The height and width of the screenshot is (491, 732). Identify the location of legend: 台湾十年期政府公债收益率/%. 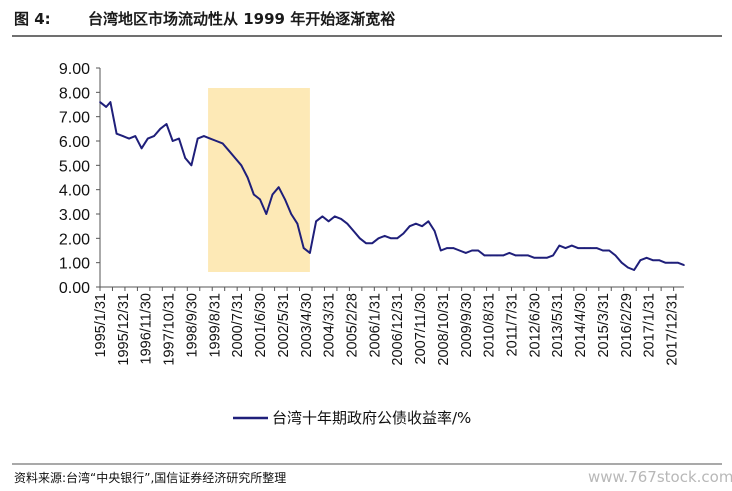
(352, 418).